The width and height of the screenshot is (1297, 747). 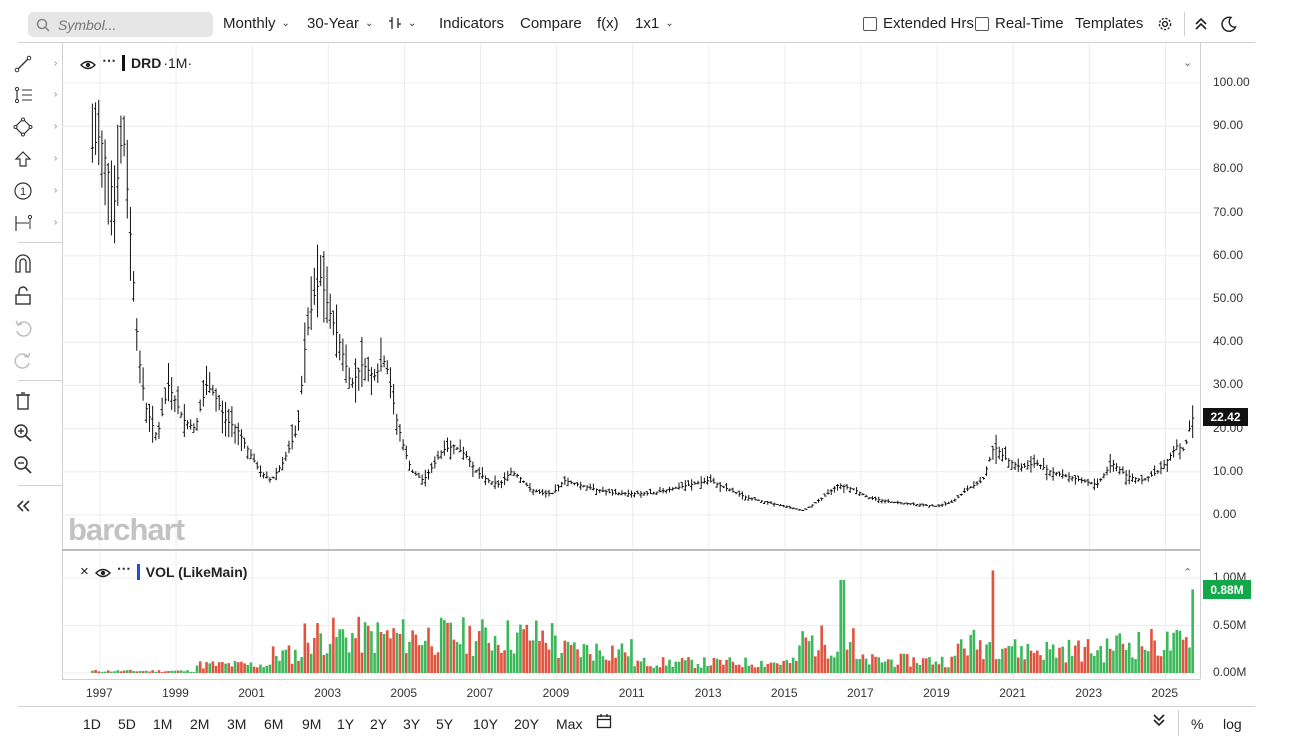 I want to click on range-button-1d: 1D, so click(x=92, y=724).